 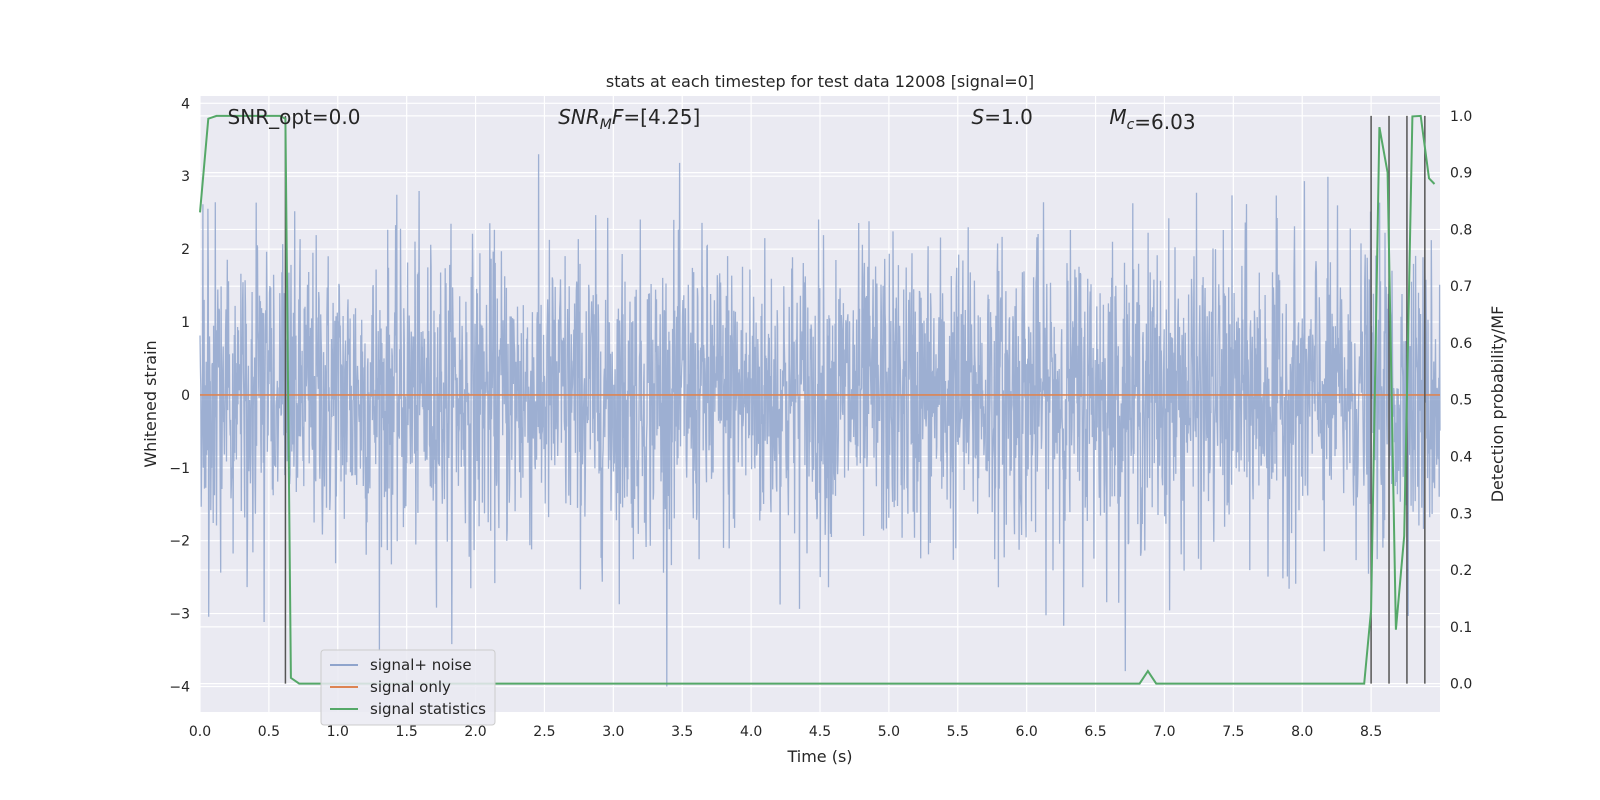 What do you see at coordinates (1461, 458) in the screenshot?
I see `y-right-tick-label: 0.4` at bounding box center [1461, 458].